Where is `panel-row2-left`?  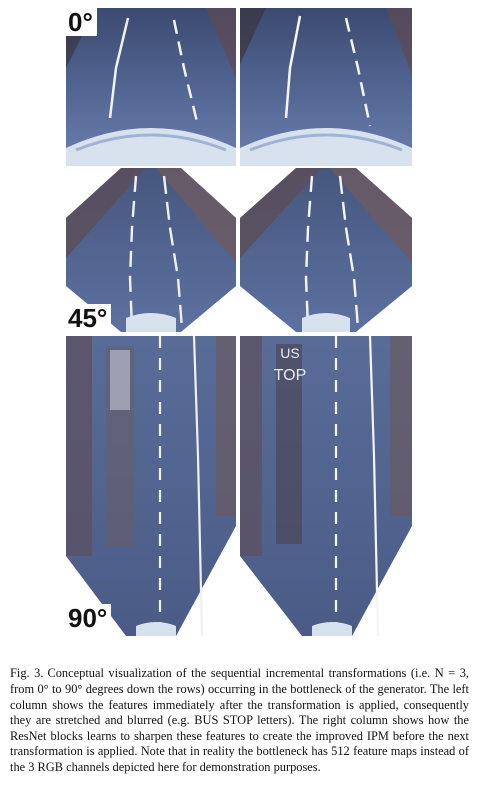
panel-row2-left is located at coordinates (151, 250).